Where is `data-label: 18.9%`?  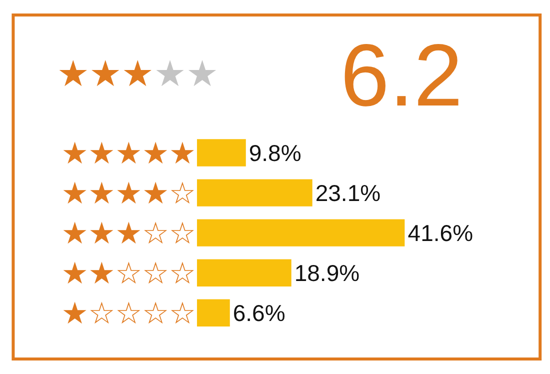
data-label: 18.9% is located at coordinates (327, 273).